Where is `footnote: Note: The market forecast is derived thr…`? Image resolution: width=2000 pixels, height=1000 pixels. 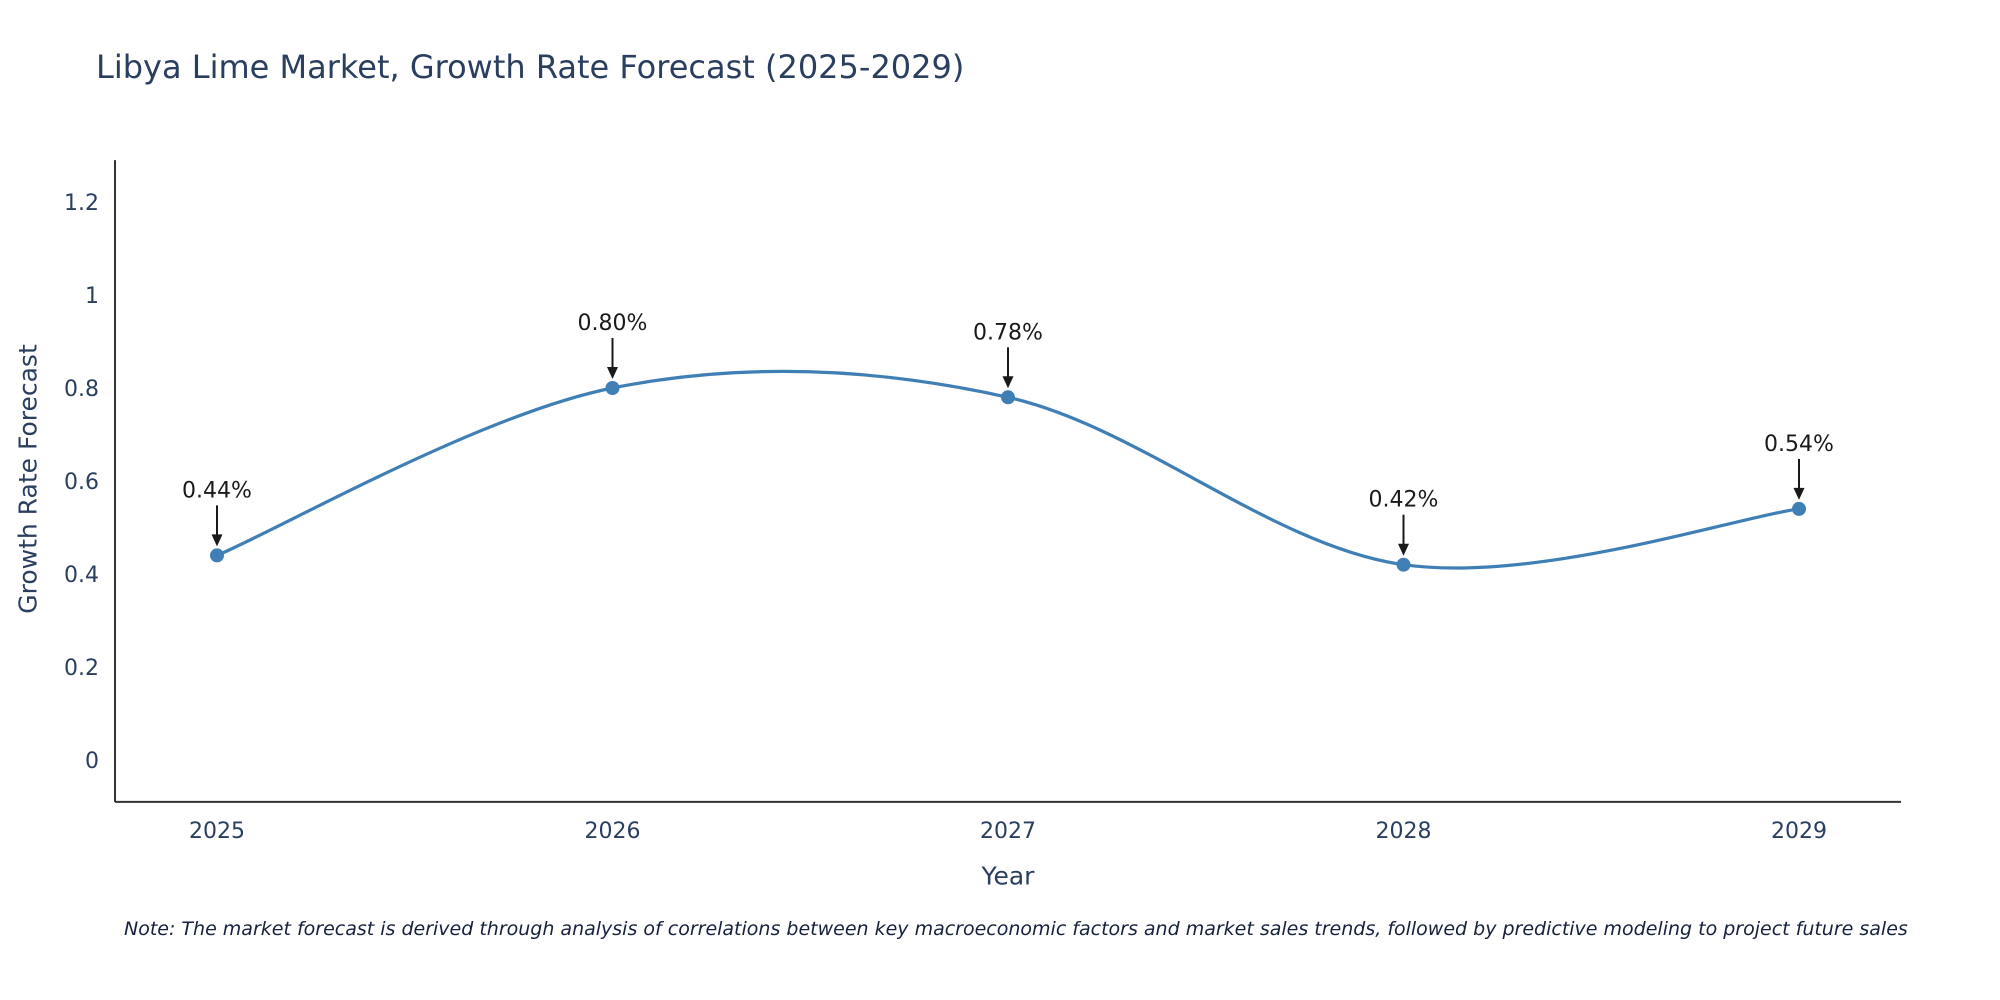 footnote: Note: The market forecast is derived thr… is located at coordinates (1016, 929).